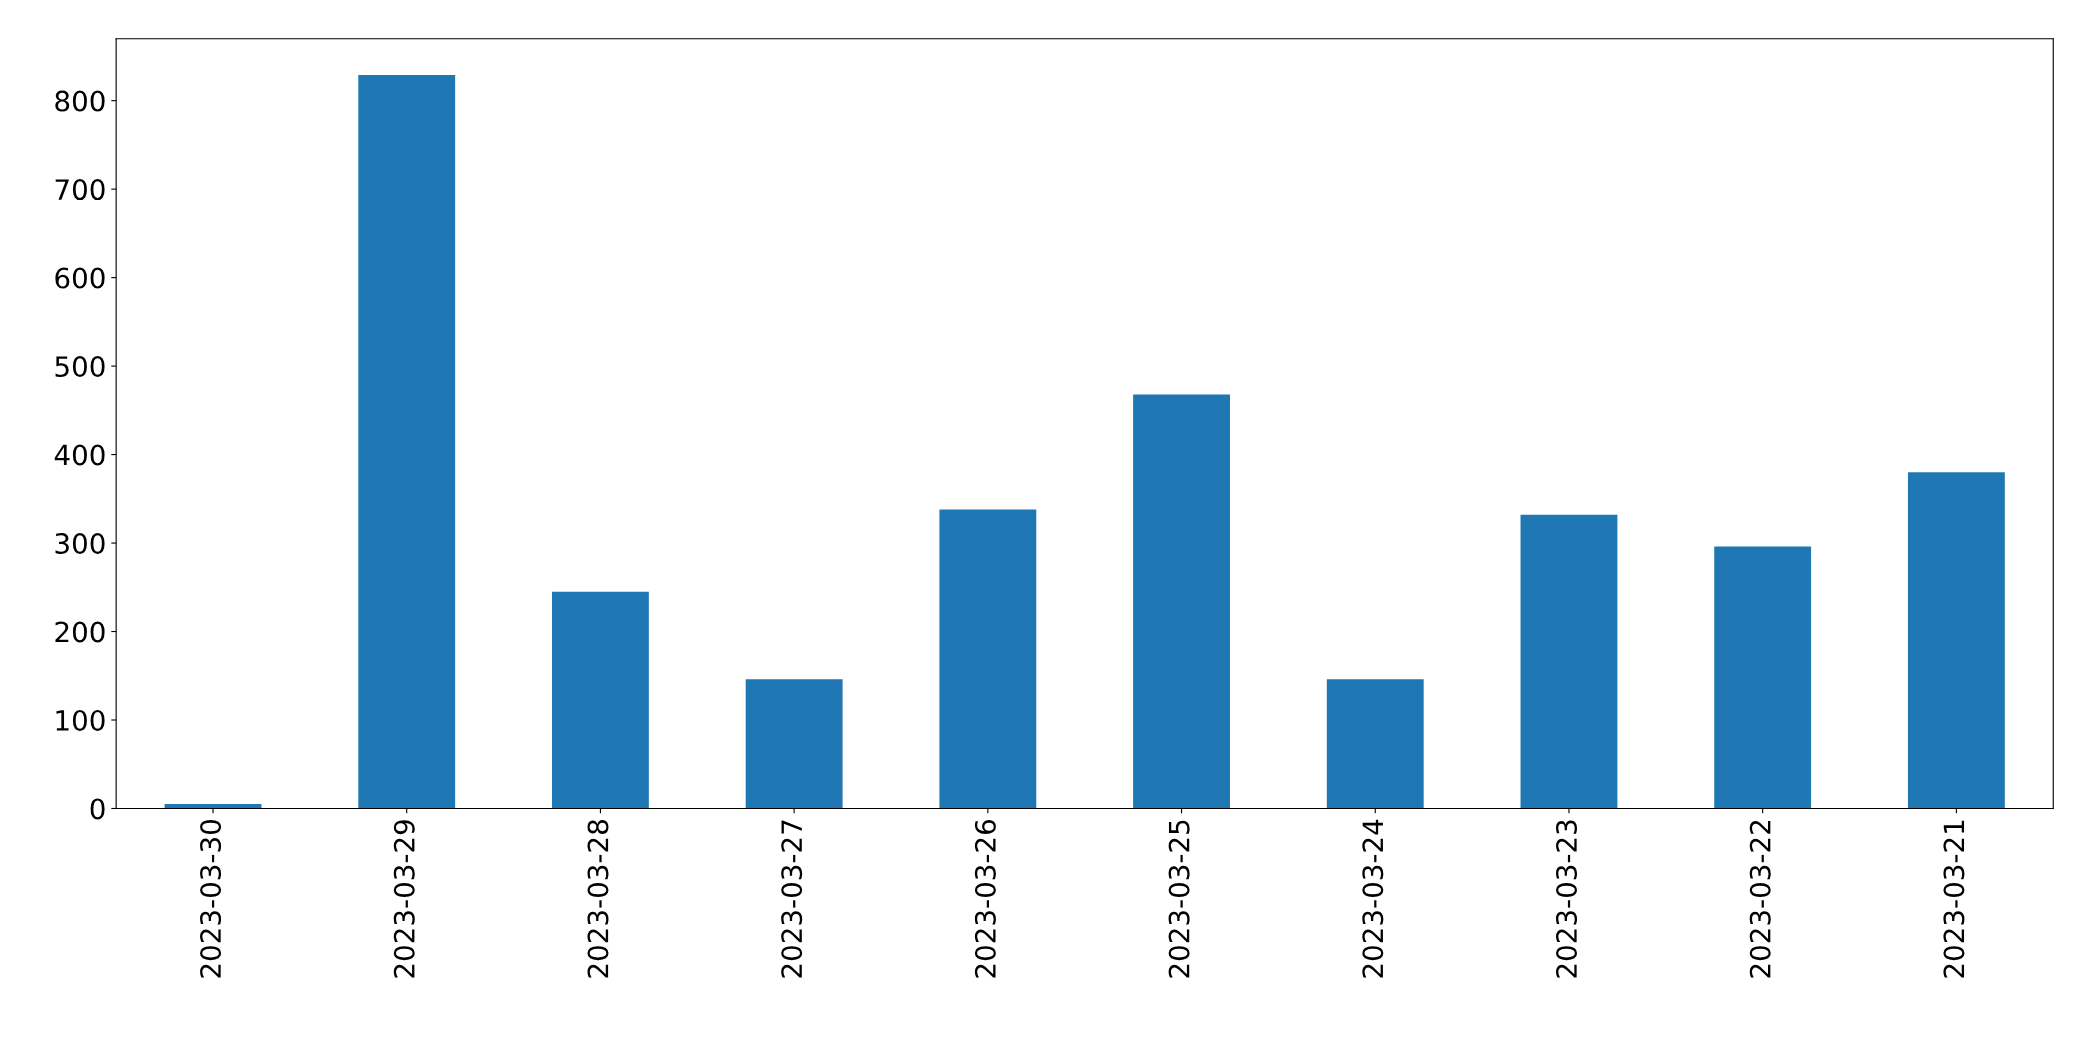 The width and height of the screenshot is (2093, 1061). What do you see at coordinates (211, 899) in the screenshot?
I see `x-tick-label: 2023-03-30` at bounding box center [211, 899].